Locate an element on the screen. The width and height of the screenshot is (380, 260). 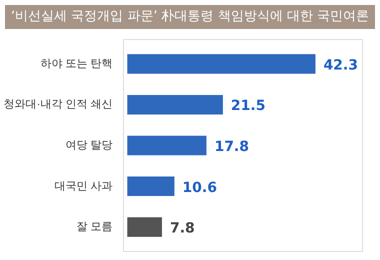
data-label: 42.3 is located at coordinates (340, 65).